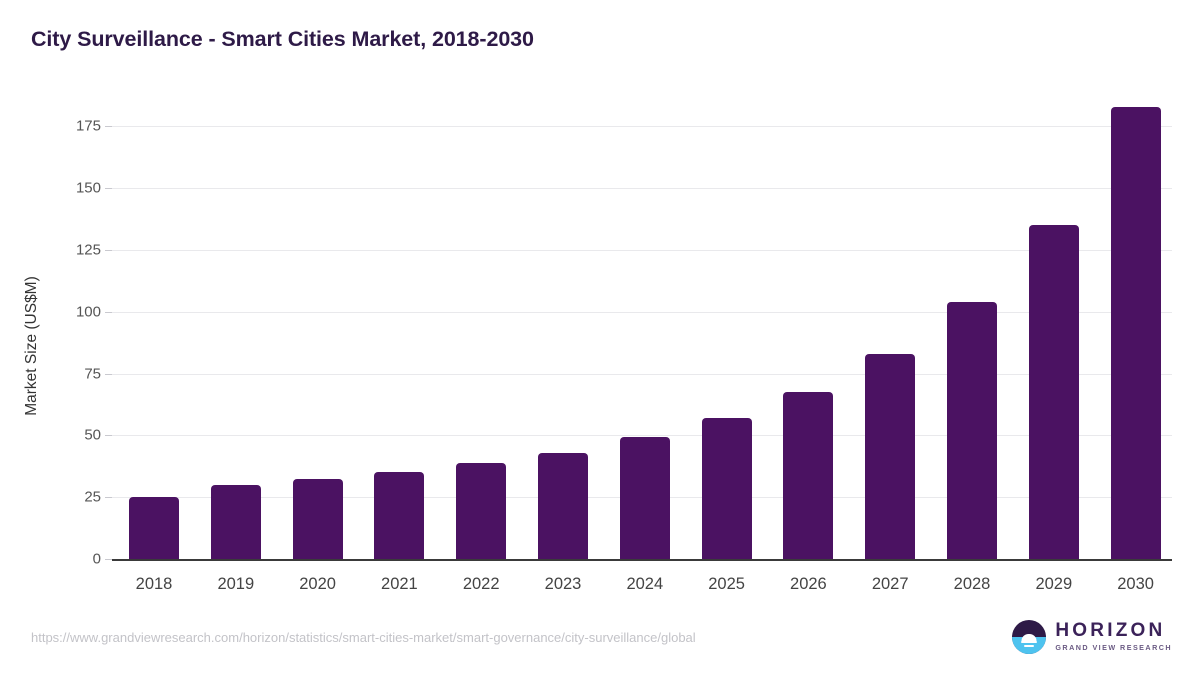 The width and height of the screenshot is (1200, 675). I want to click on bar-2027, so click(890, 456).